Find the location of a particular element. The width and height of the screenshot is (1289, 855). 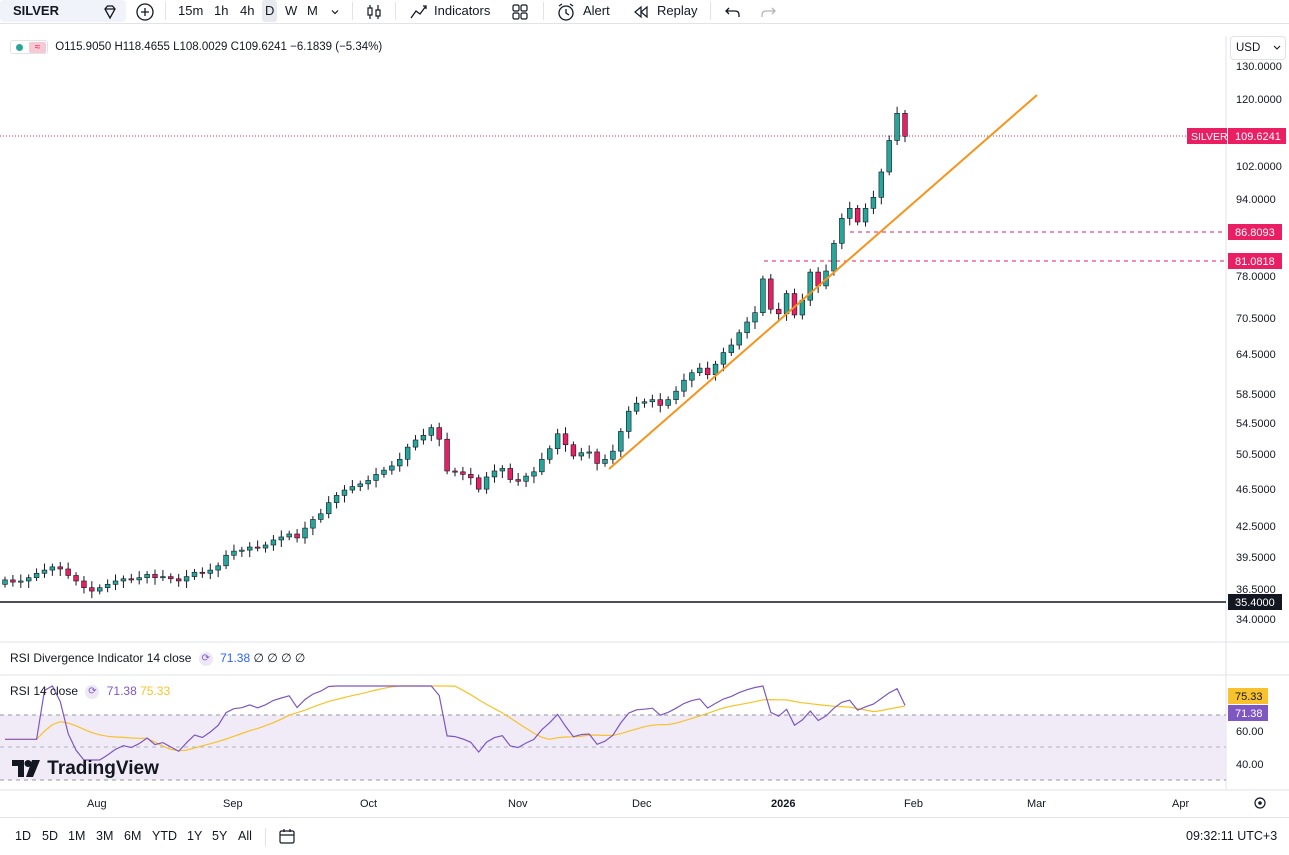

alert-button: Alert is located at coordinates (596, 10).